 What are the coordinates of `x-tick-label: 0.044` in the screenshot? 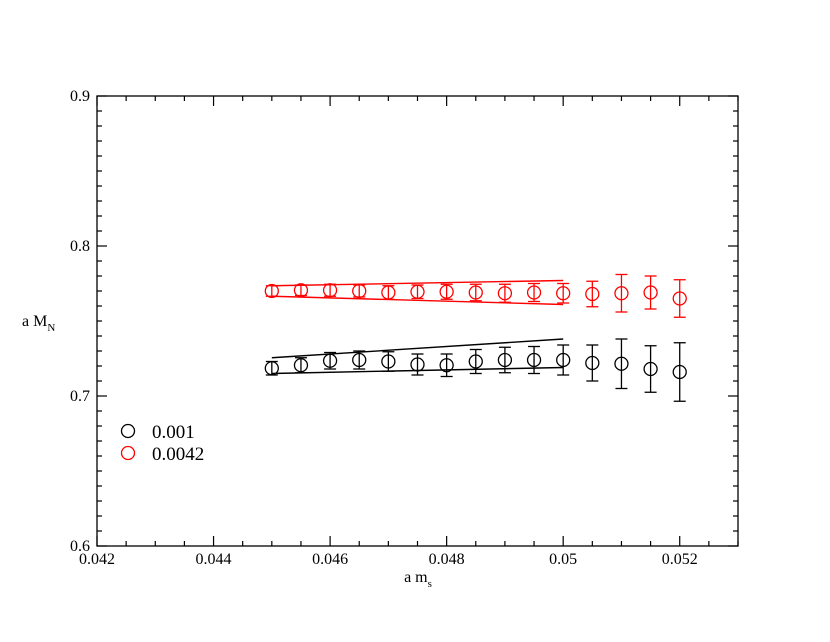 It's located at (214, 559).